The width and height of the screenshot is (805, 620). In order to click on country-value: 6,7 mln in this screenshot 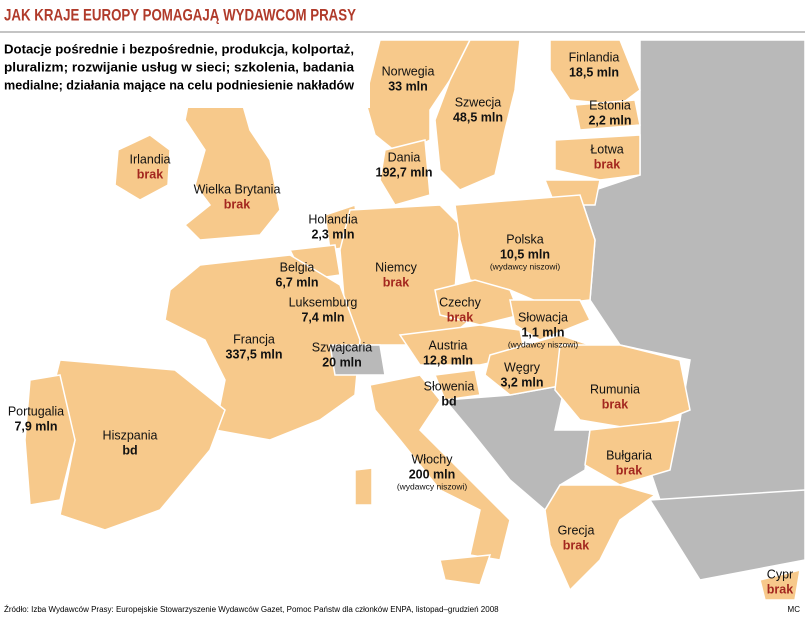, I will do `click(296, 282)`.